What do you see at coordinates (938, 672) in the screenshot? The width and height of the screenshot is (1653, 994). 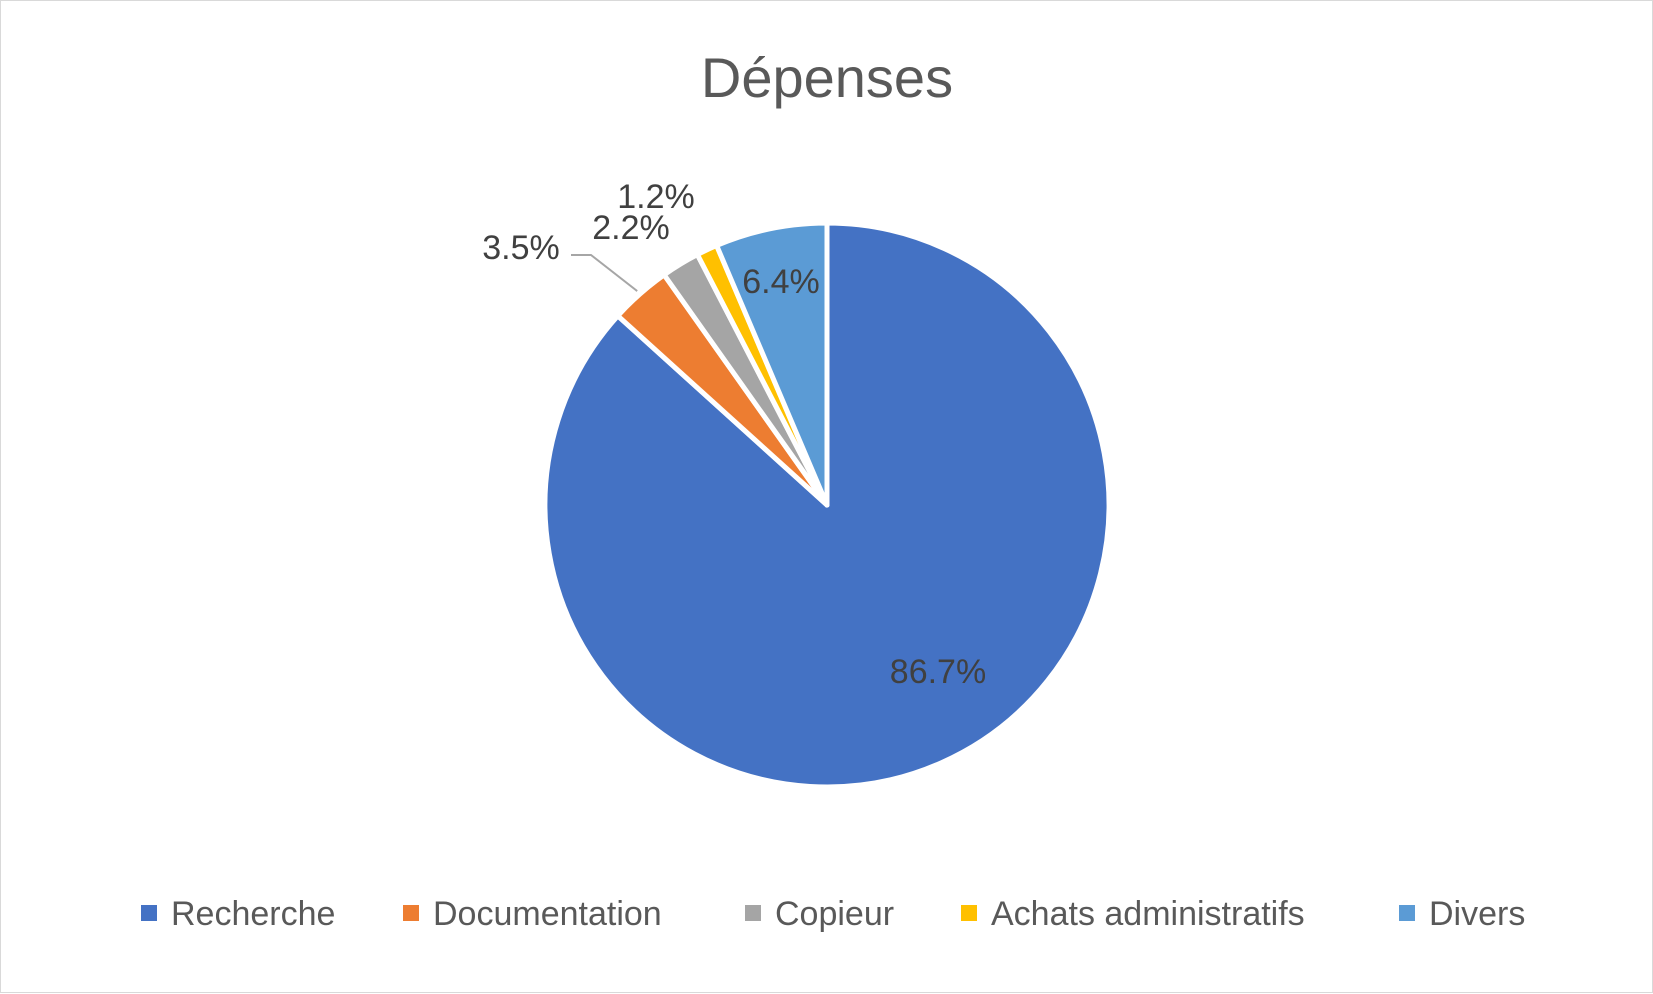 I see `data-label-recherche: 86.7%` at bounding box center [938, 672].